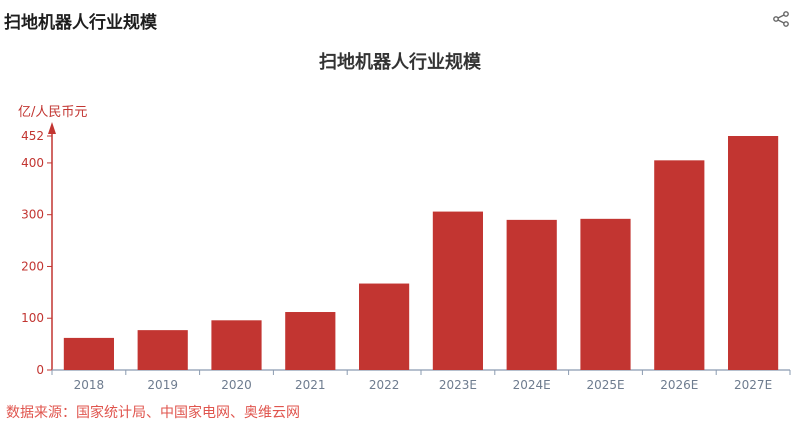 This screenshot has height=431, width=800. Describe the element at coordinates (400, 20) in the screenshot. I see `page-header: 扫地机器人行业规模` at that location.